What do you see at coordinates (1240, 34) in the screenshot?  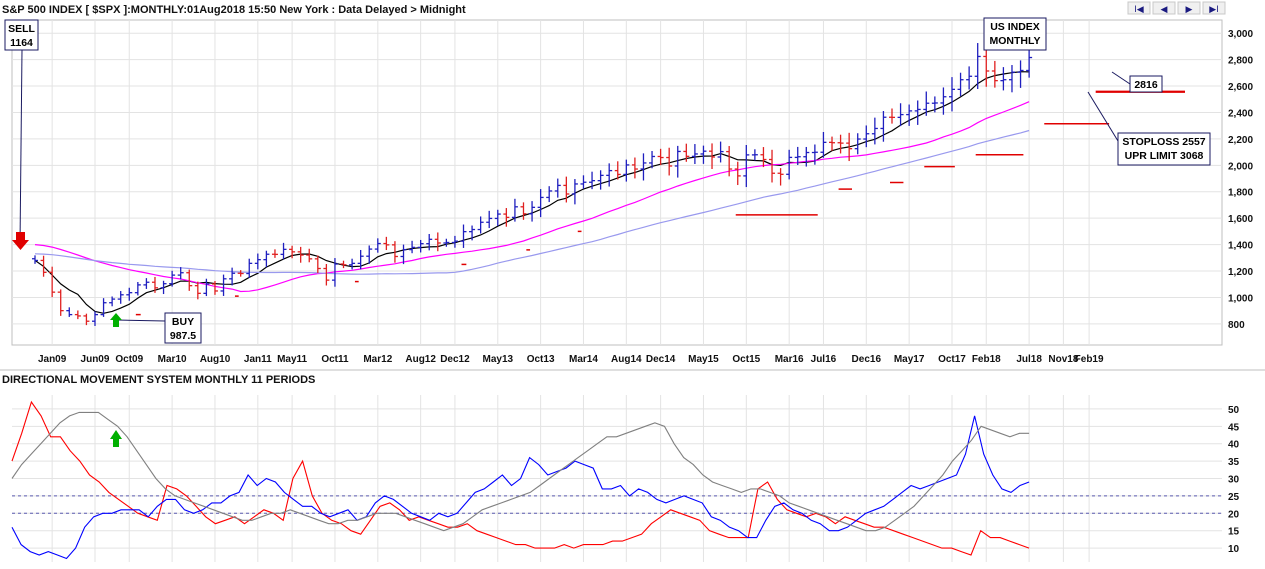 I see `y-tick-label: 3,000` at bounding box center [1240, 34].